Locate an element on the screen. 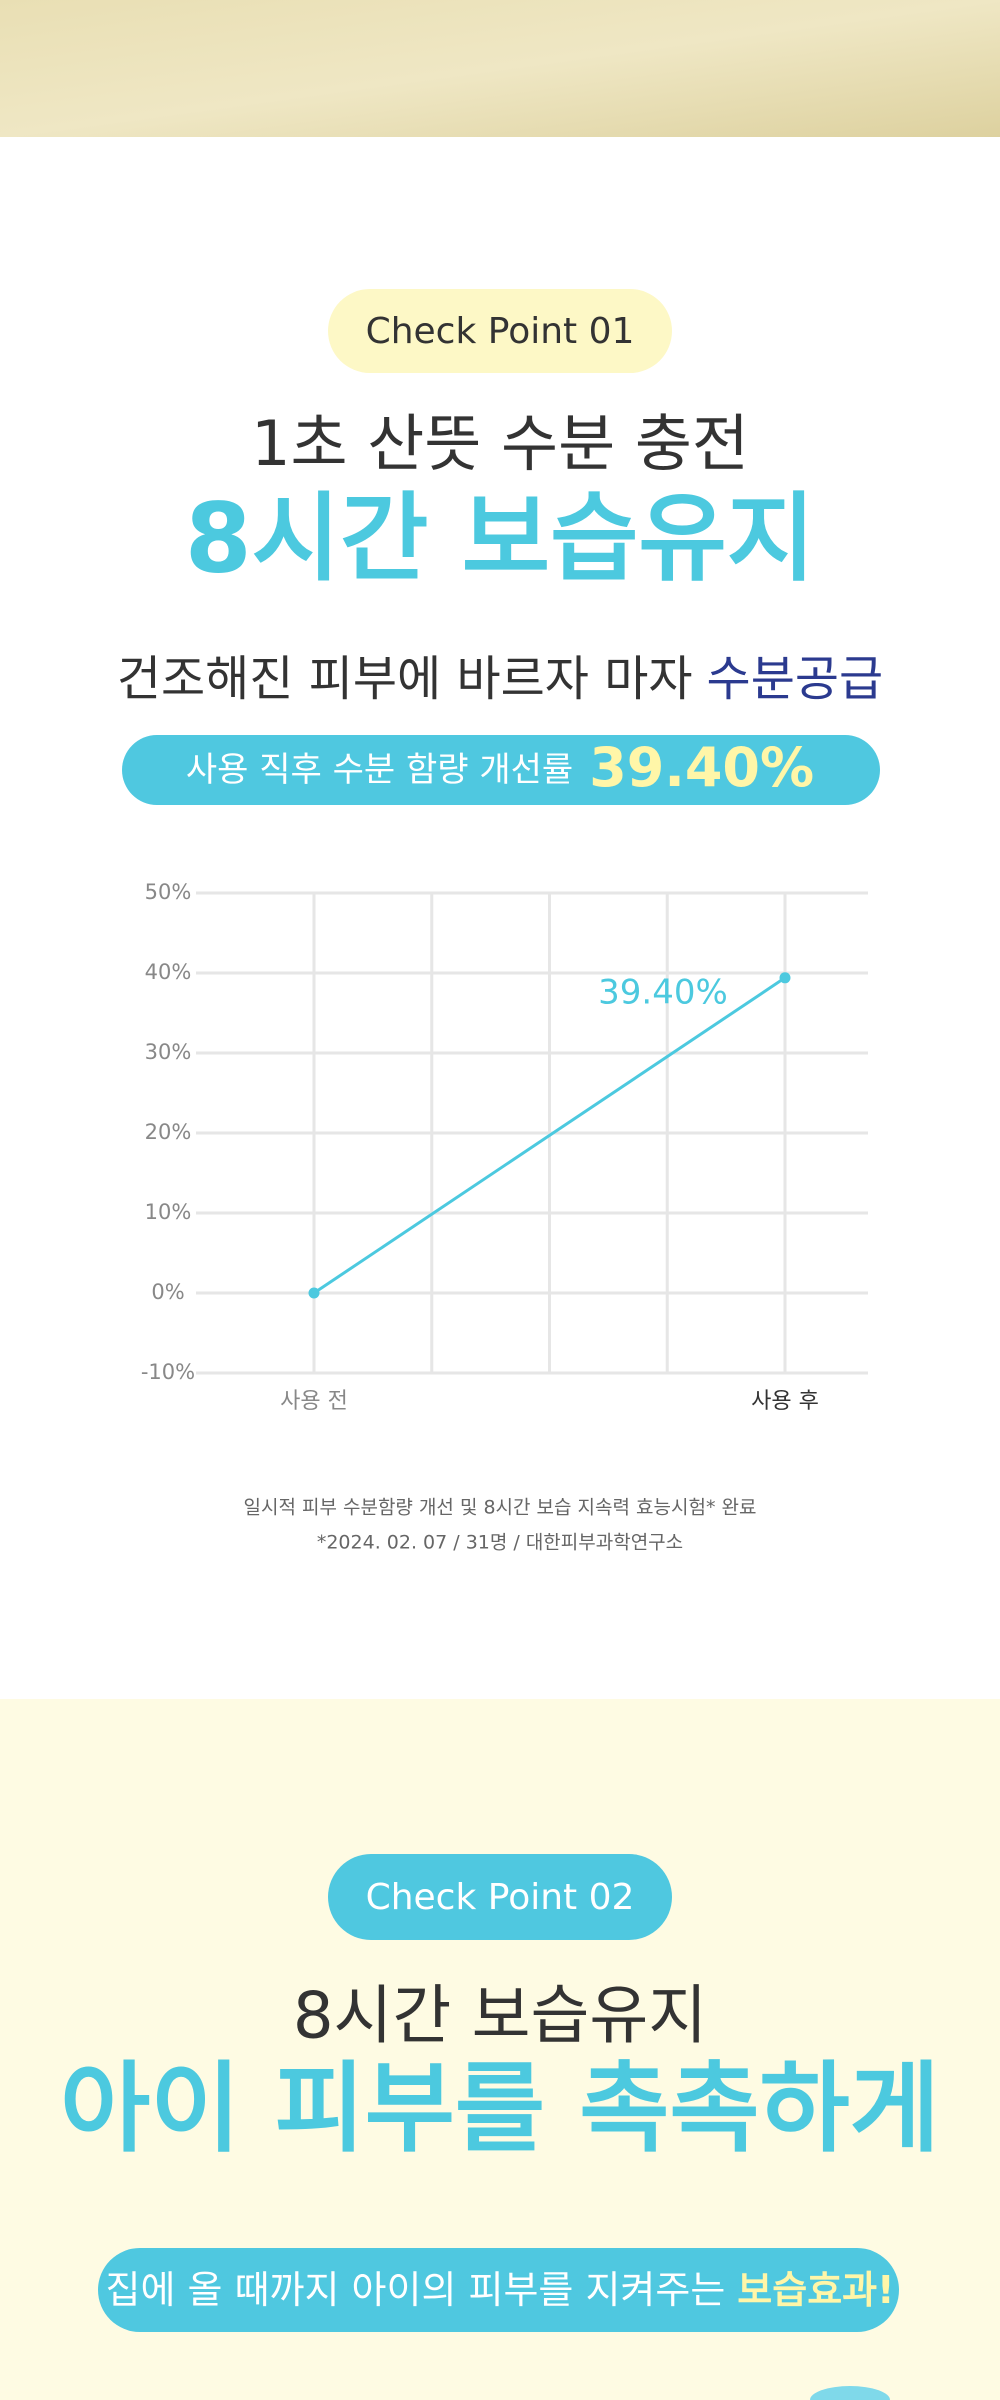  x-tick-label: 사용 전 is located at coordinates (314, 1401).